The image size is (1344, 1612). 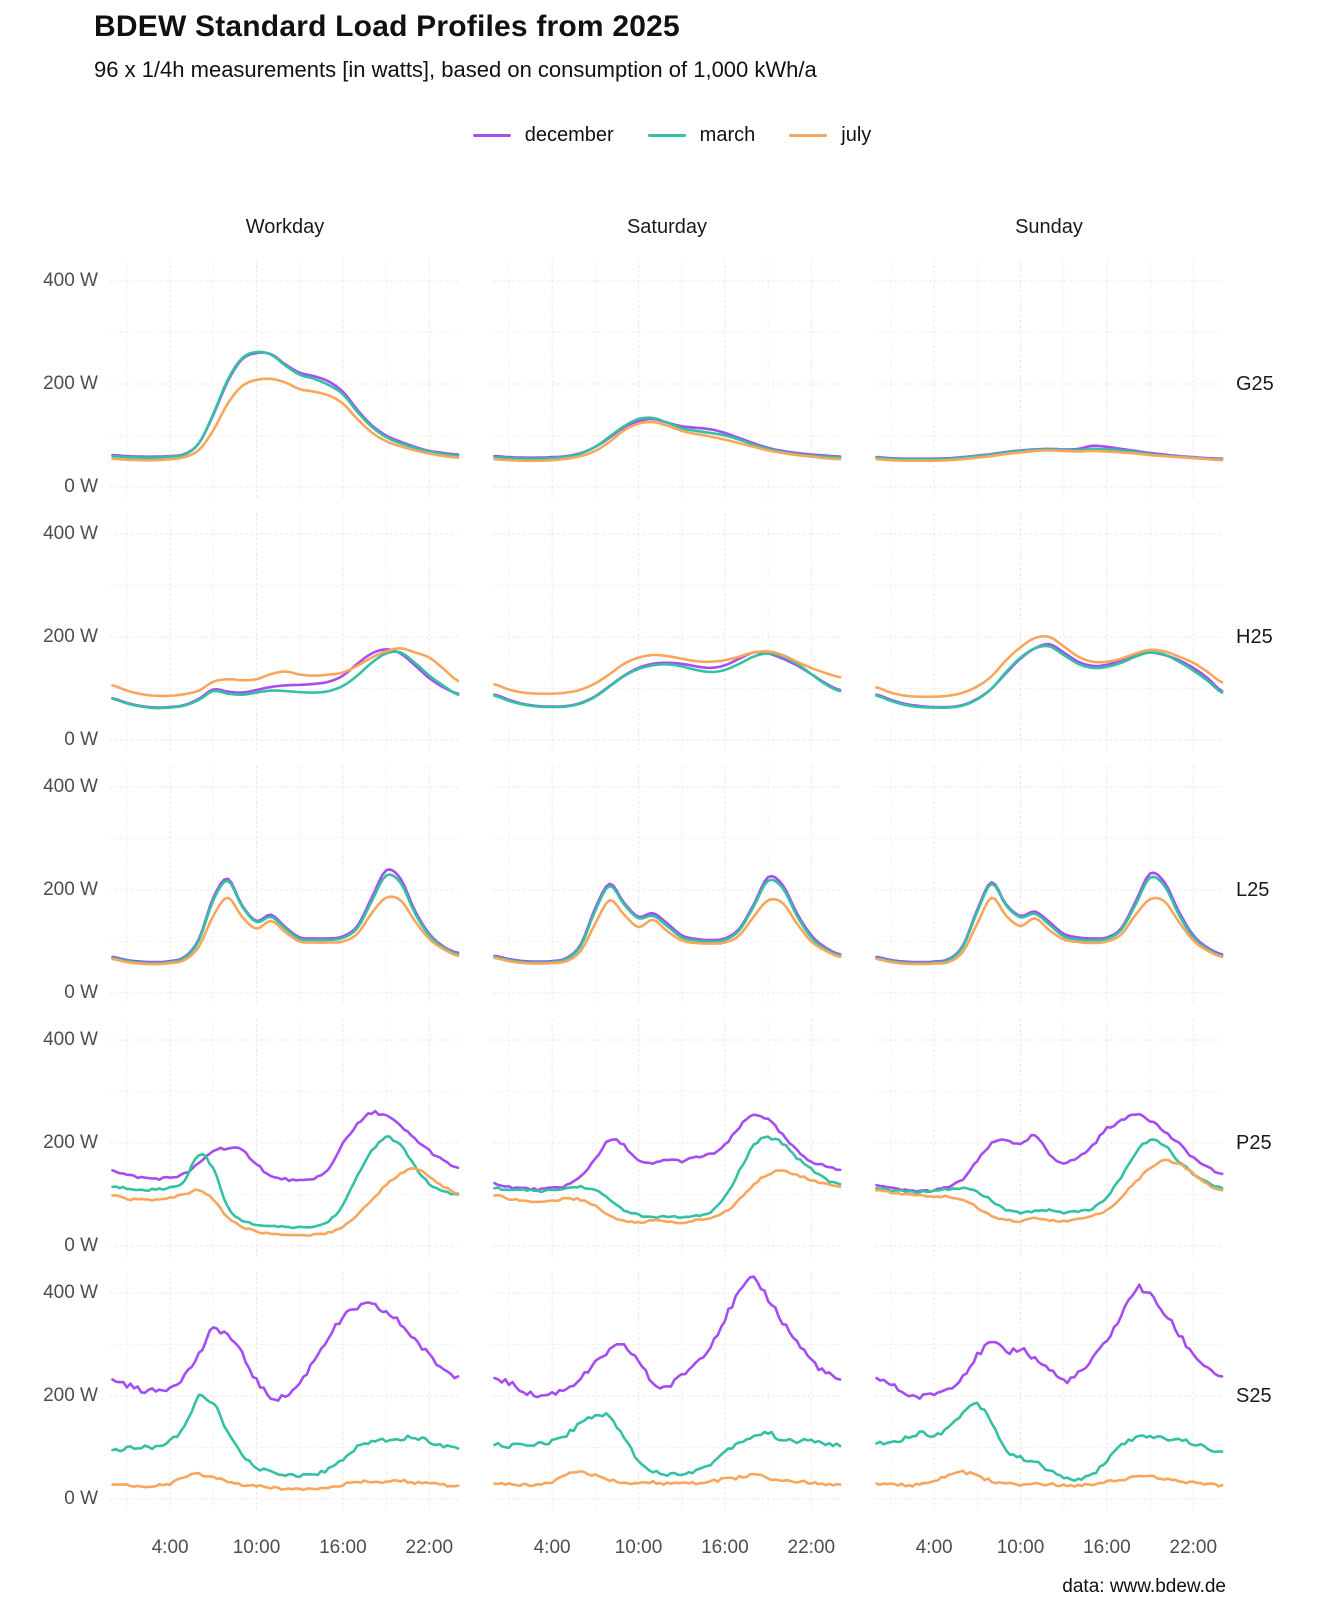 I want to click on legend-key-line-july, so click(x=808, y=135).